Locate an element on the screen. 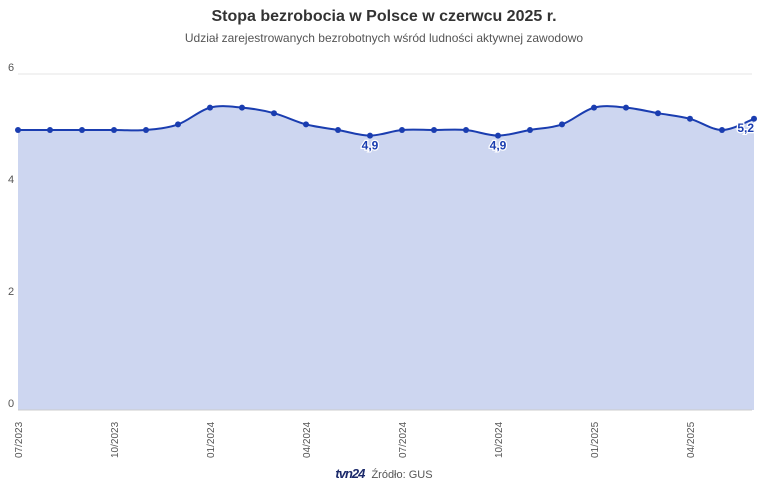 The width and height of the screenshot is (768, 489). x-tick-label: 10/2024 is located at coordinates (499, 439).